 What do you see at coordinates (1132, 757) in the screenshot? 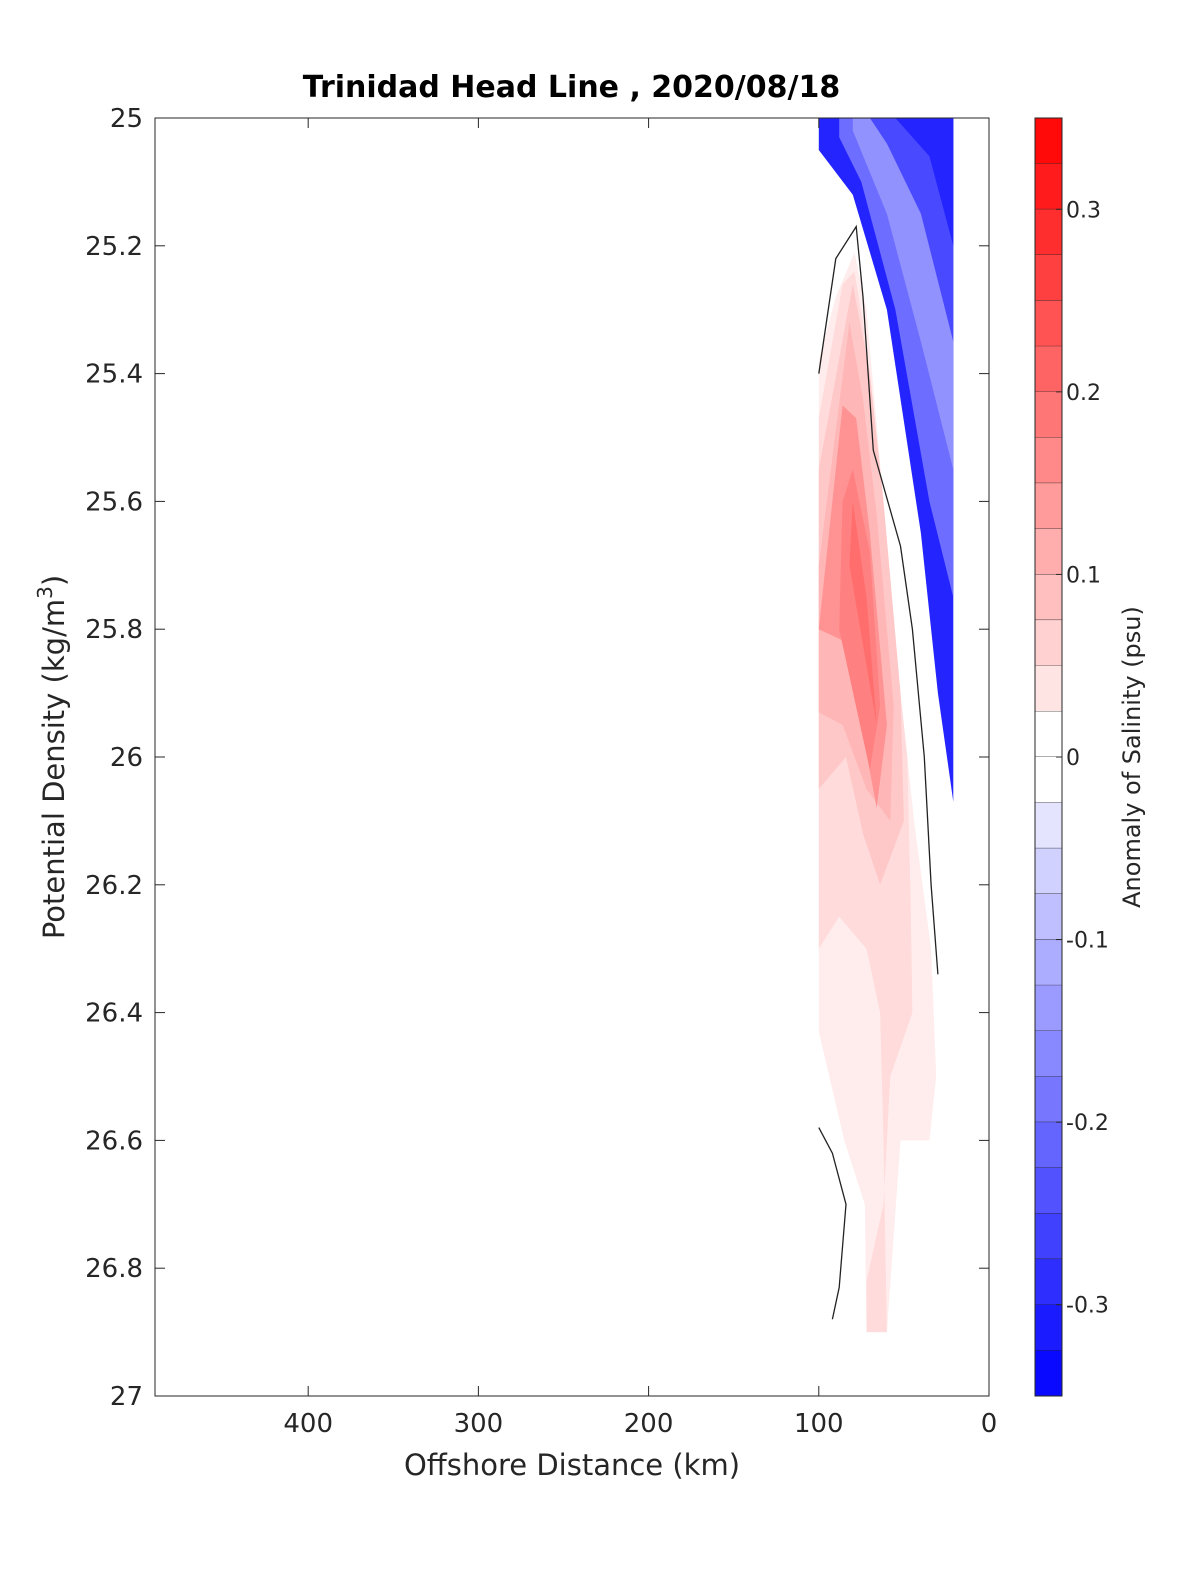
I see `colorbar-label: Anomaly of Salinity (psu)` at bounding box center [1132, 757].